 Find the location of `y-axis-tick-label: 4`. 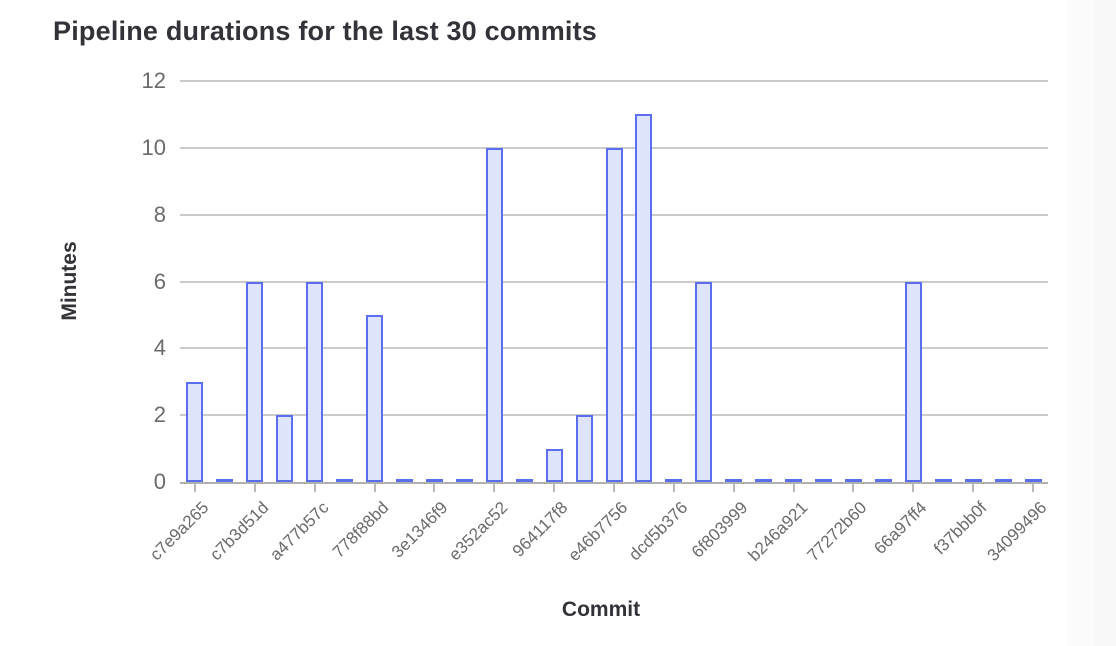

y-axis-tick-label: 4 is located at coordinates (159, 348).